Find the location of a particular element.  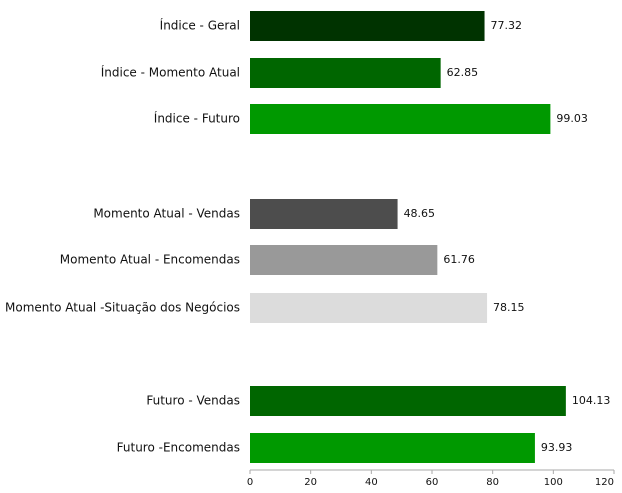

category-label: Futuro - Vendas is located at coordinates (193, 401).